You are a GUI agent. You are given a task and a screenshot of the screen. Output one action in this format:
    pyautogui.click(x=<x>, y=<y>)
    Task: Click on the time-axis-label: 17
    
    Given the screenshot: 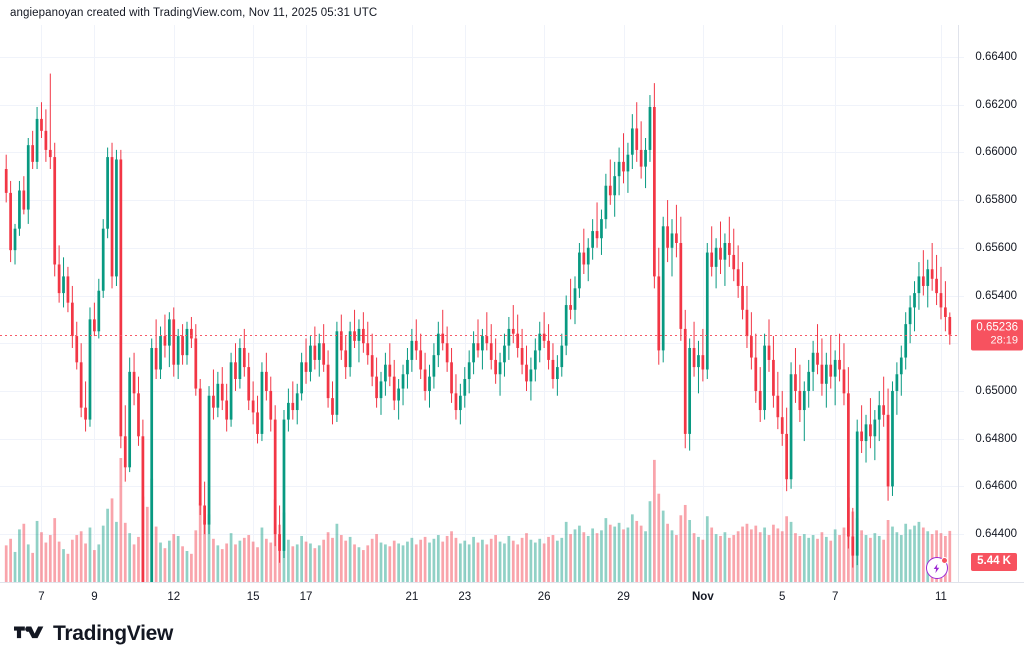 What is the action you would take?
    pyautogui.click(x=306, y=597)
    